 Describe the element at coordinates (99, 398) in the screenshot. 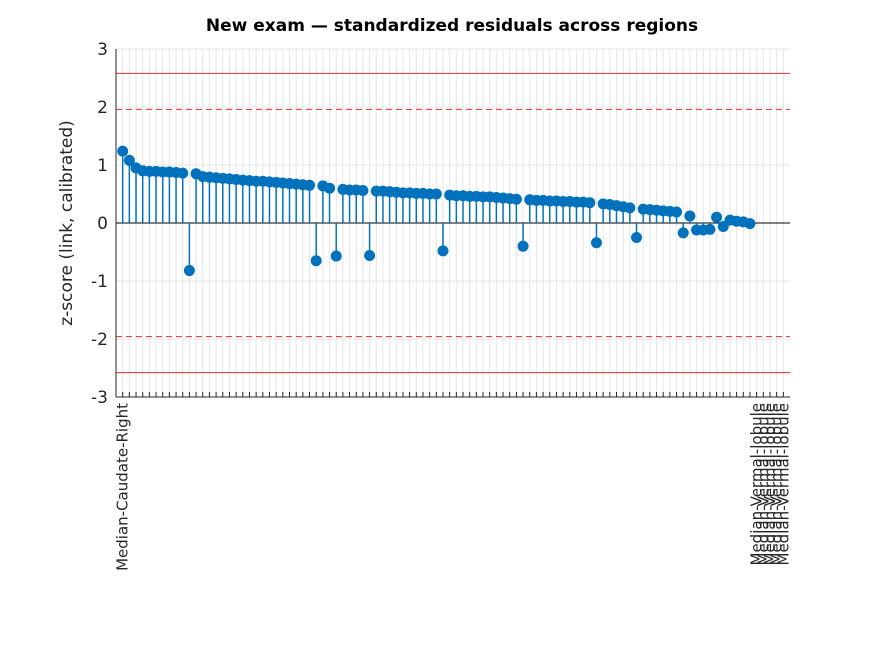

I see `y-tick-label: -3` at that location.